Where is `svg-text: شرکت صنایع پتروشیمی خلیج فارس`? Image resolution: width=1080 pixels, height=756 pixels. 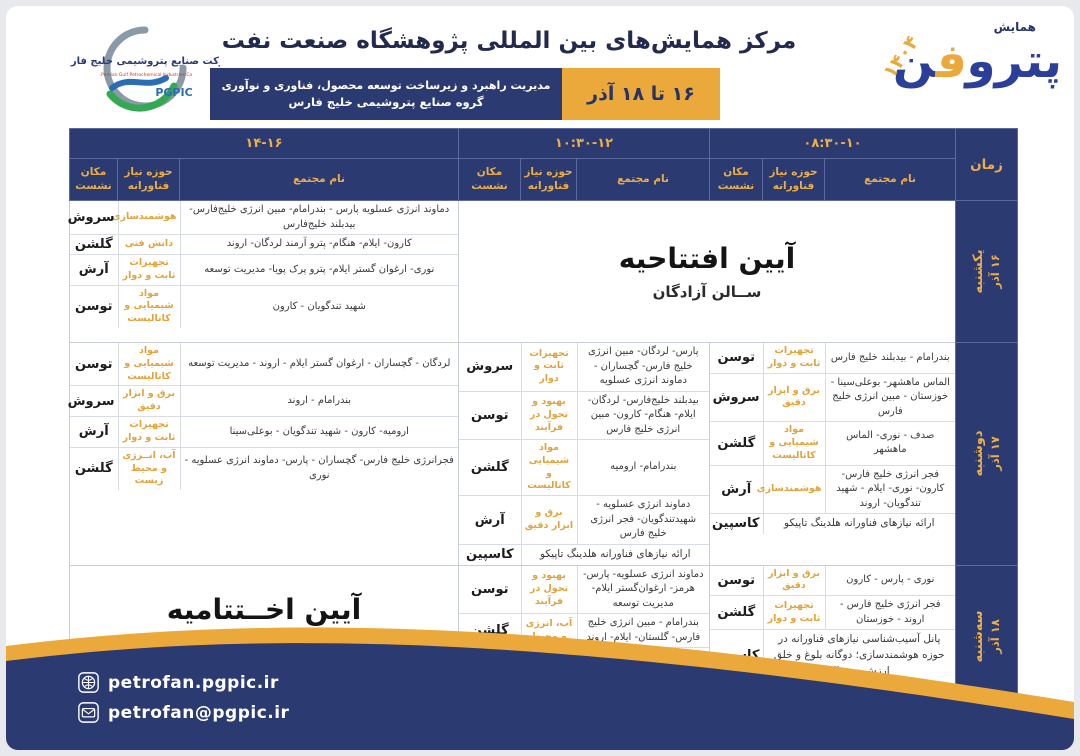 svg-text: شرکت صنایع پتروشیمی خلیج فارس is located at coordinates (145, 61).